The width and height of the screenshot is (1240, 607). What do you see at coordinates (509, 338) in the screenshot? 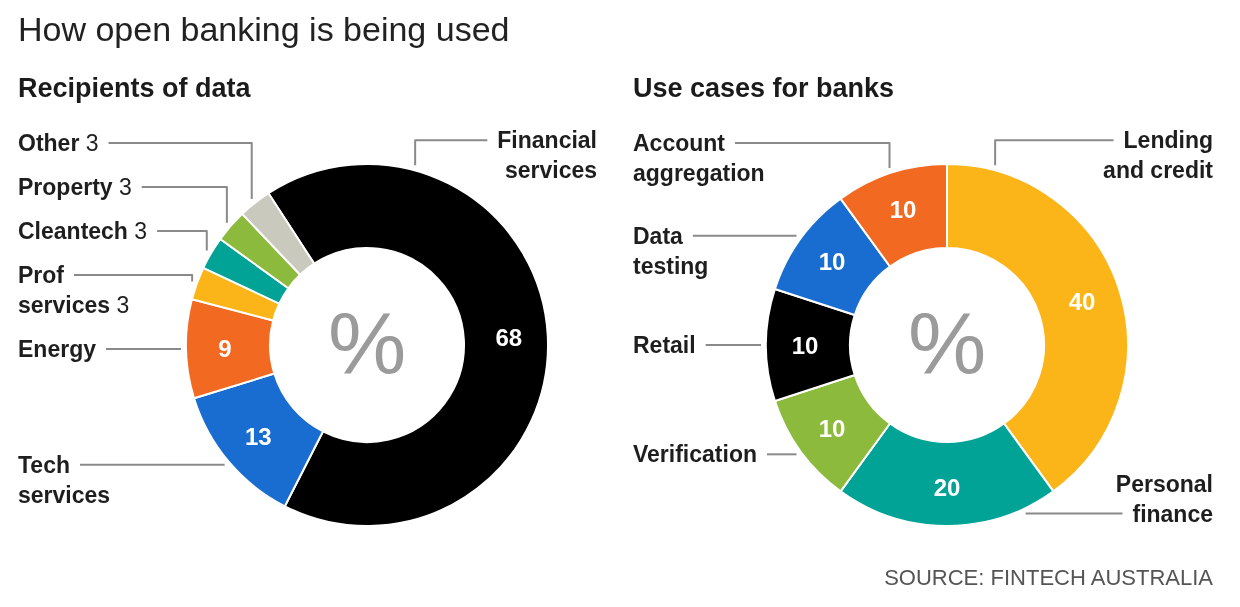
I see `data-label: 68` at bounding box center [509, 338].